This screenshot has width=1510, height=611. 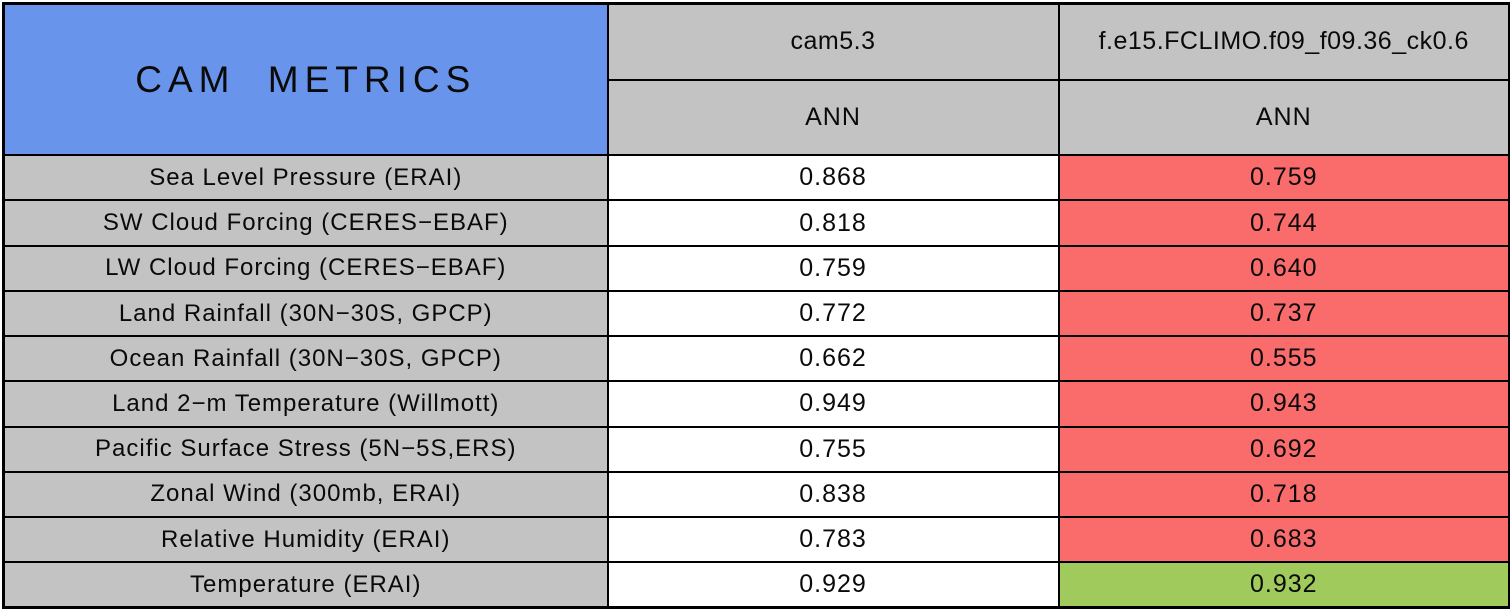 I want to click on metric-label: SW Cloud Forcing (CERES−EBAF), so click(x=305, y=223).